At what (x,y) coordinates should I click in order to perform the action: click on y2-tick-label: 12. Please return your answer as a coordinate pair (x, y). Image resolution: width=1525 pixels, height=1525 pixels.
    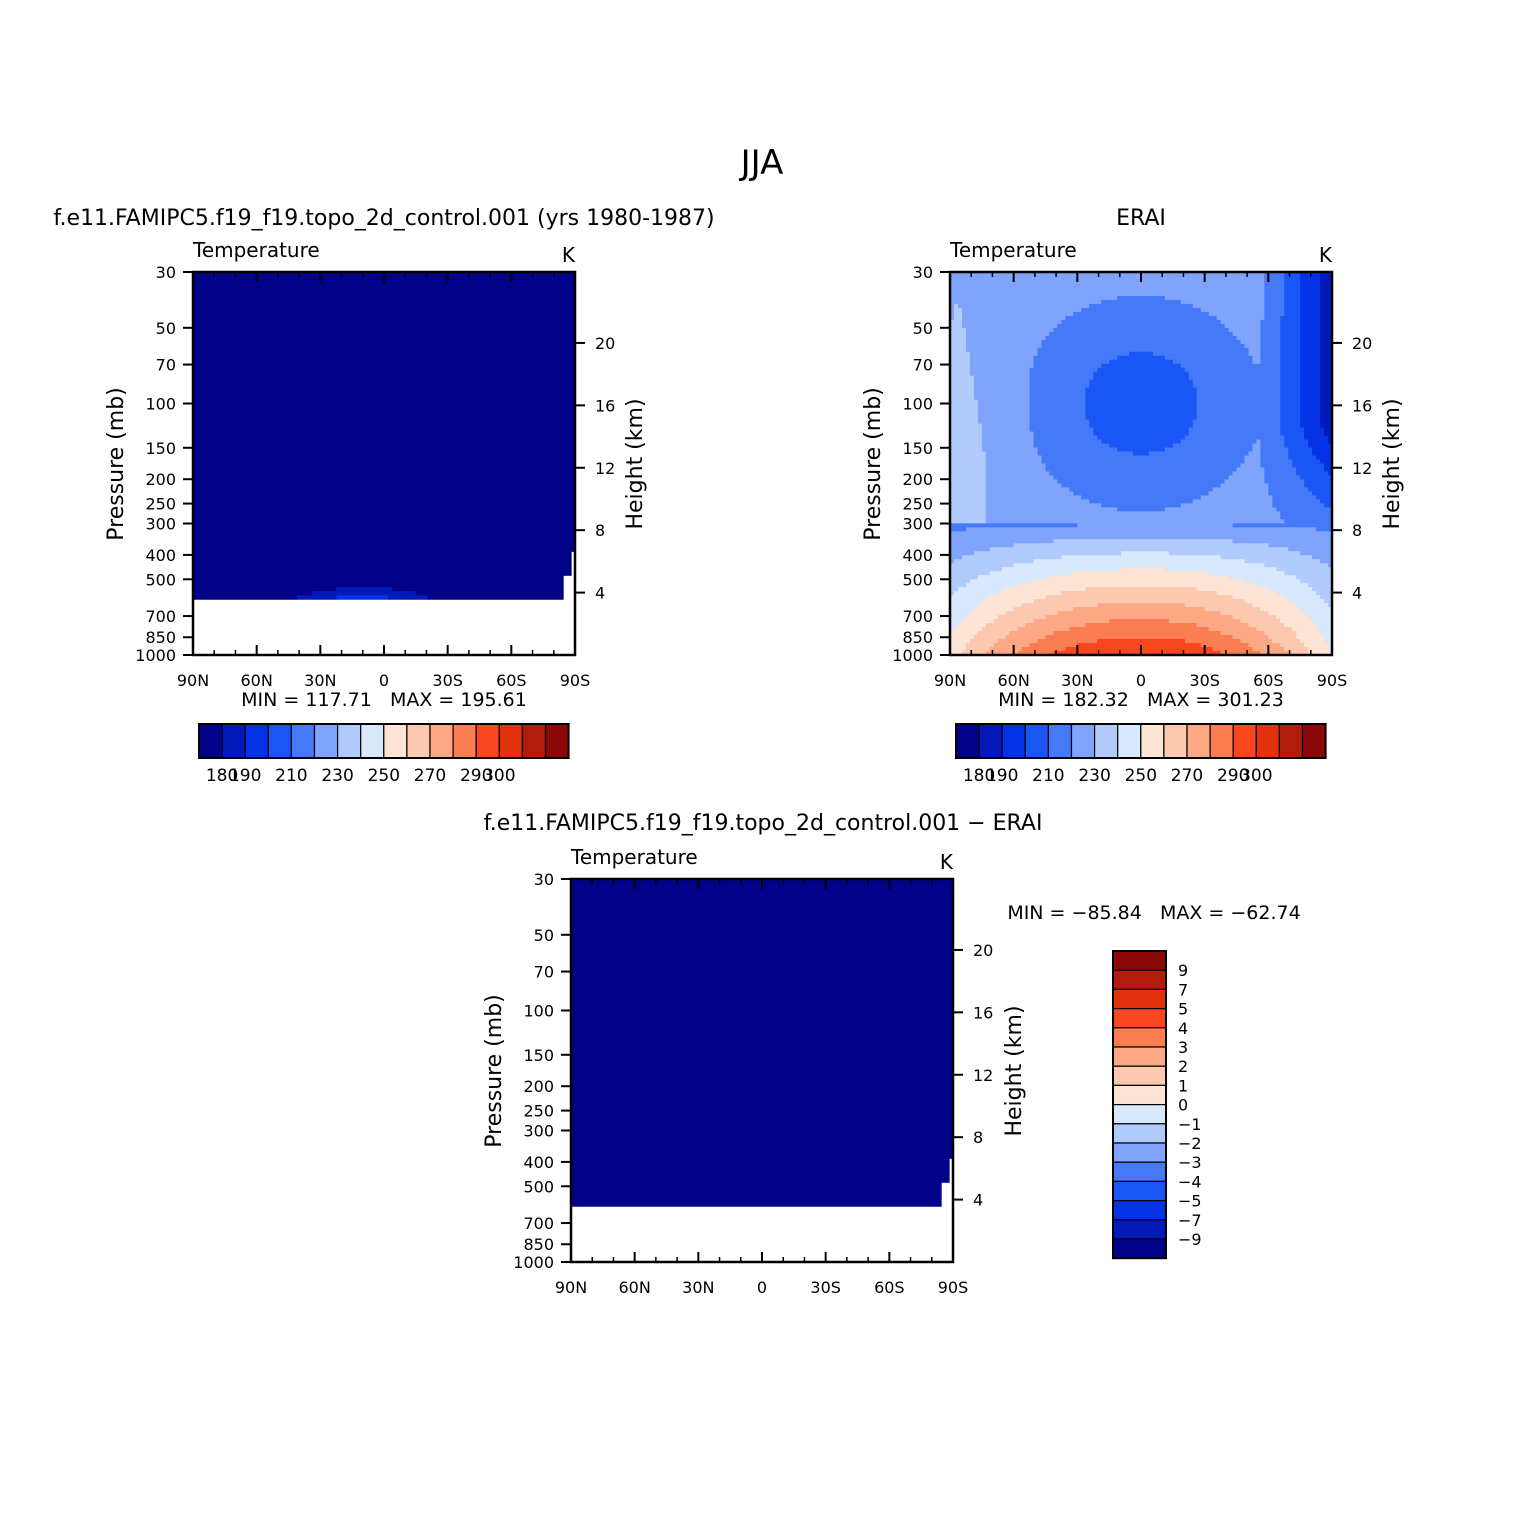
    Looking at the image, I should click on (1362, 468).